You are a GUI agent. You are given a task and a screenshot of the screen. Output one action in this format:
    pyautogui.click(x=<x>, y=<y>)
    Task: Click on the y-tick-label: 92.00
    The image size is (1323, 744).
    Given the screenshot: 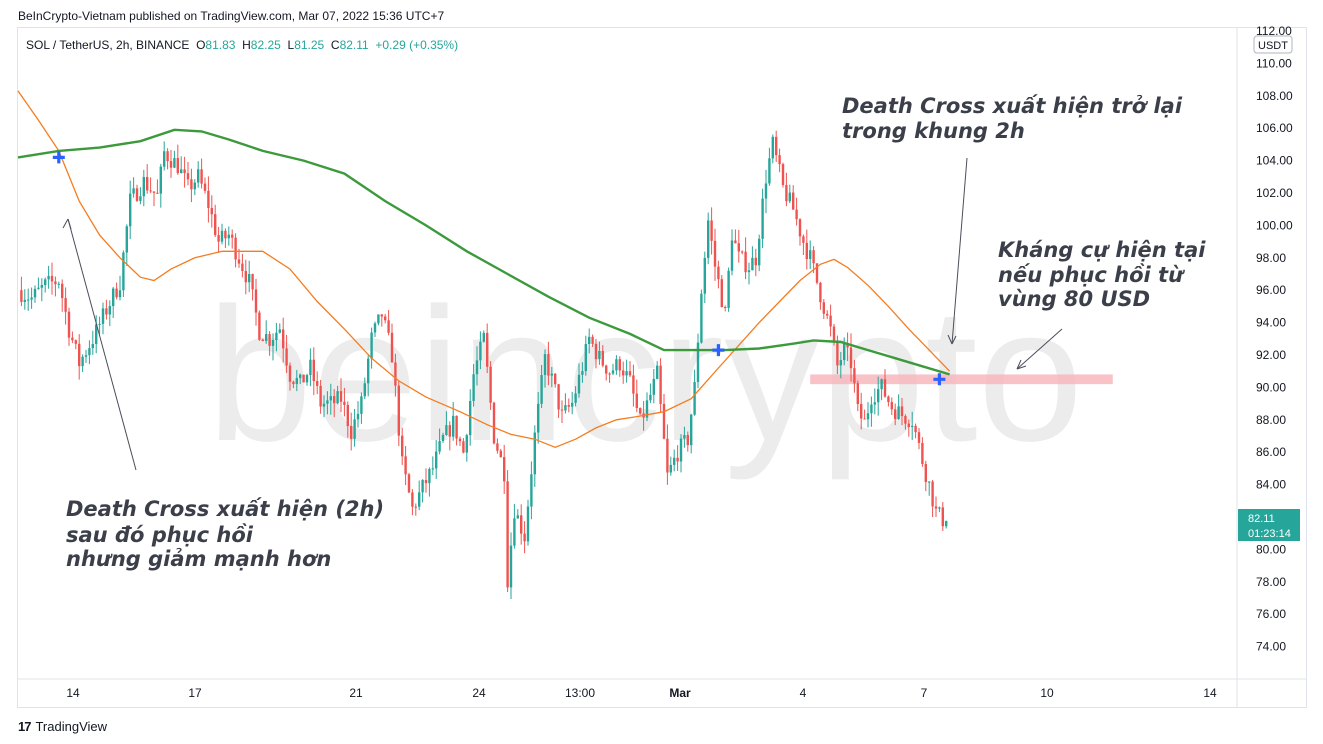 What is the action you would take?
    pyautogui.click(x=1271, y=355)
    